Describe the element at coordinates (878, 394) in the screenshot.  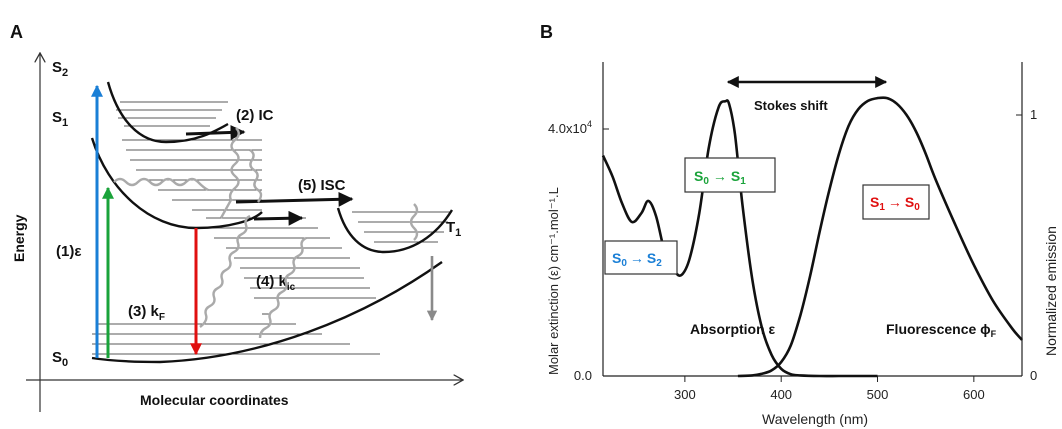
I see `x-tick-label: 500` at that location.